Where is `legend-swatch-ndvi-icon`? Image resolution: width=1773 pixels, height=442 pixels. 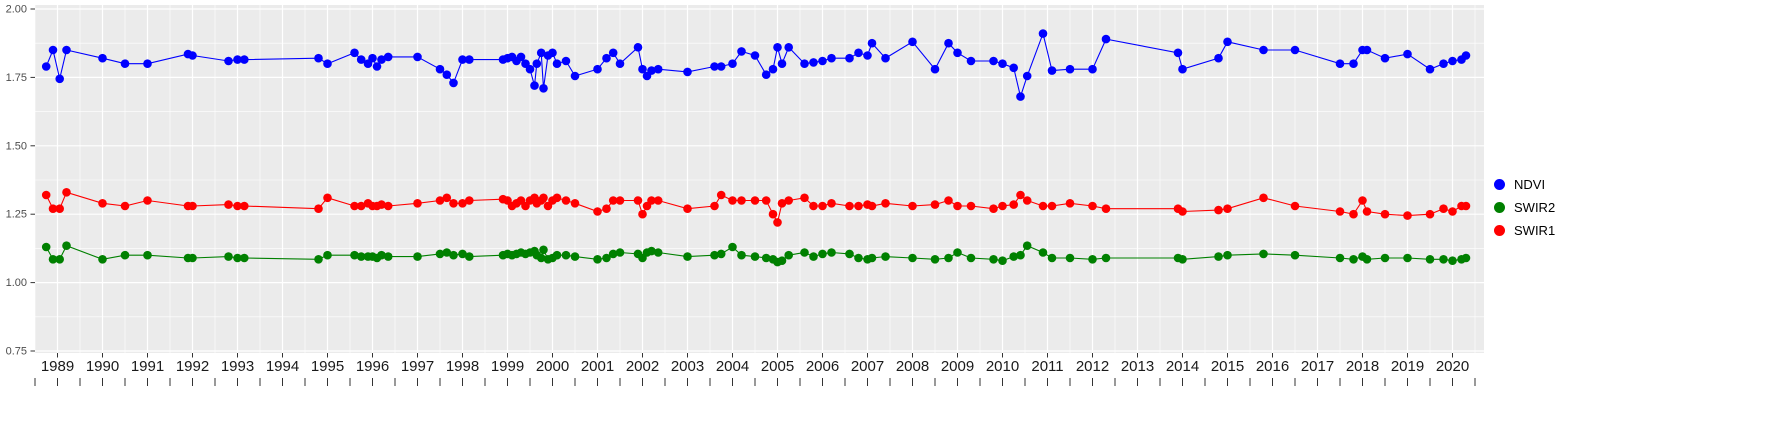 legend-swatch-ndvi-icon is located at coordinates (1499, 184).